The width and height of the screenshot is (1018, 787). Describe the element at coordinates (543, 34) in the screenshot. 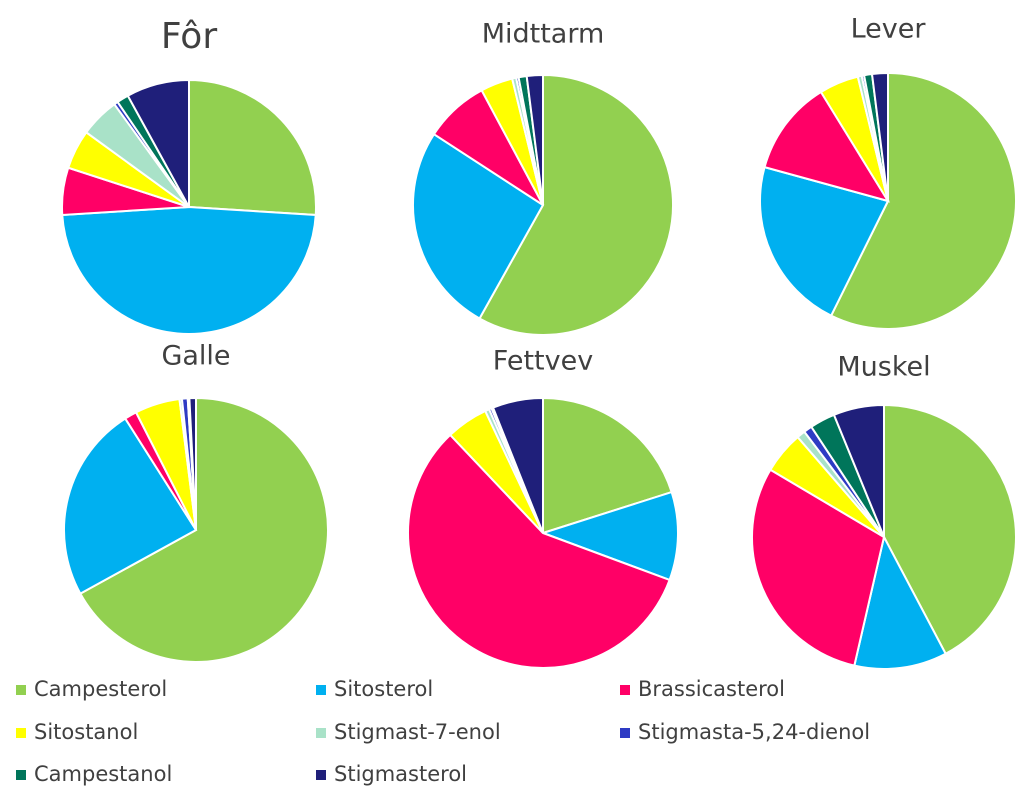

I see `pie-title: Midttarm` at that location.